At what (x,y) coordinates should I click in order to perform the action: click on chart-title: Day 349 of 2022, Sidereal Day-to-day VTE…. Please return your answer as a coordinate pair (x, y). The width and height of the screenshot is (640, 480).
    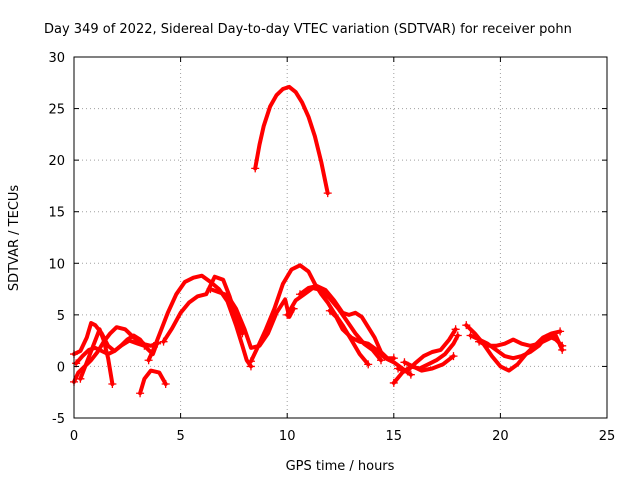
    Looking at the image, I should click on (308, 29).